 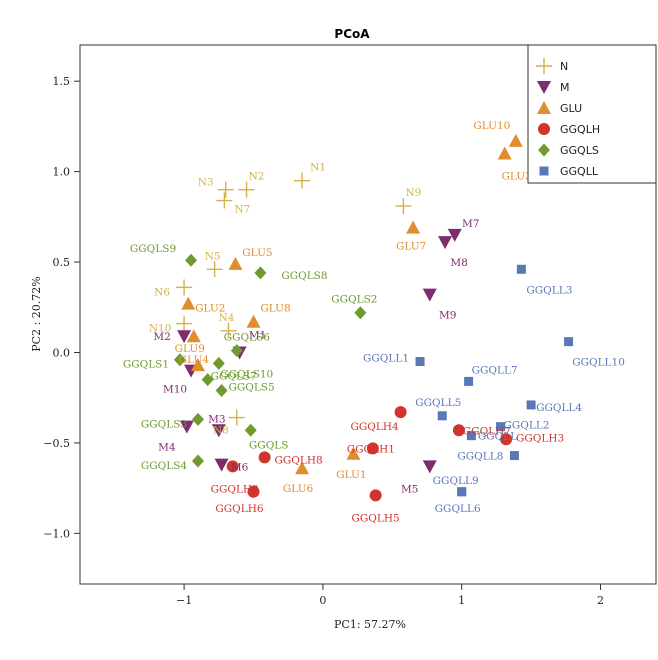 I want to click on point-label: GGQLH3, so click(x=540, y=438).